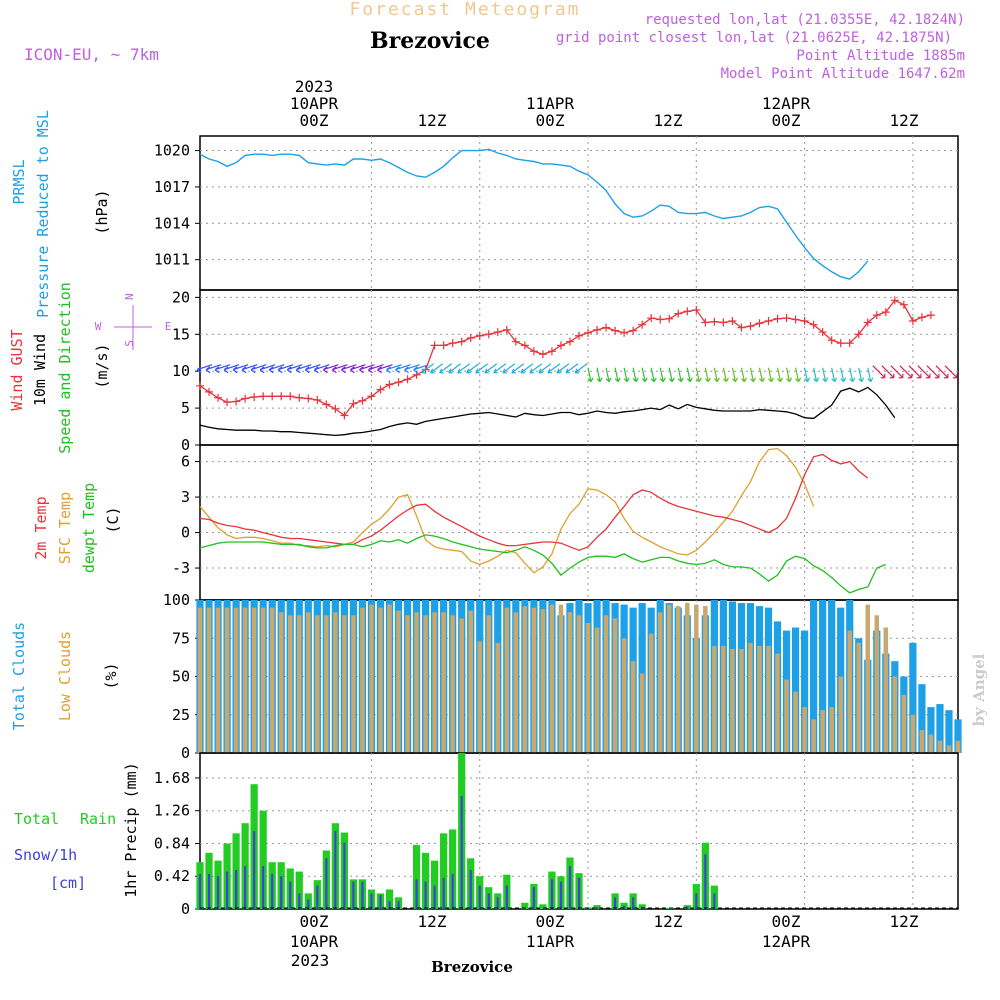 This screenshot has height=1000, width=1000. I want to click on bottom-tick-label: 12Z, so click(904, 921).